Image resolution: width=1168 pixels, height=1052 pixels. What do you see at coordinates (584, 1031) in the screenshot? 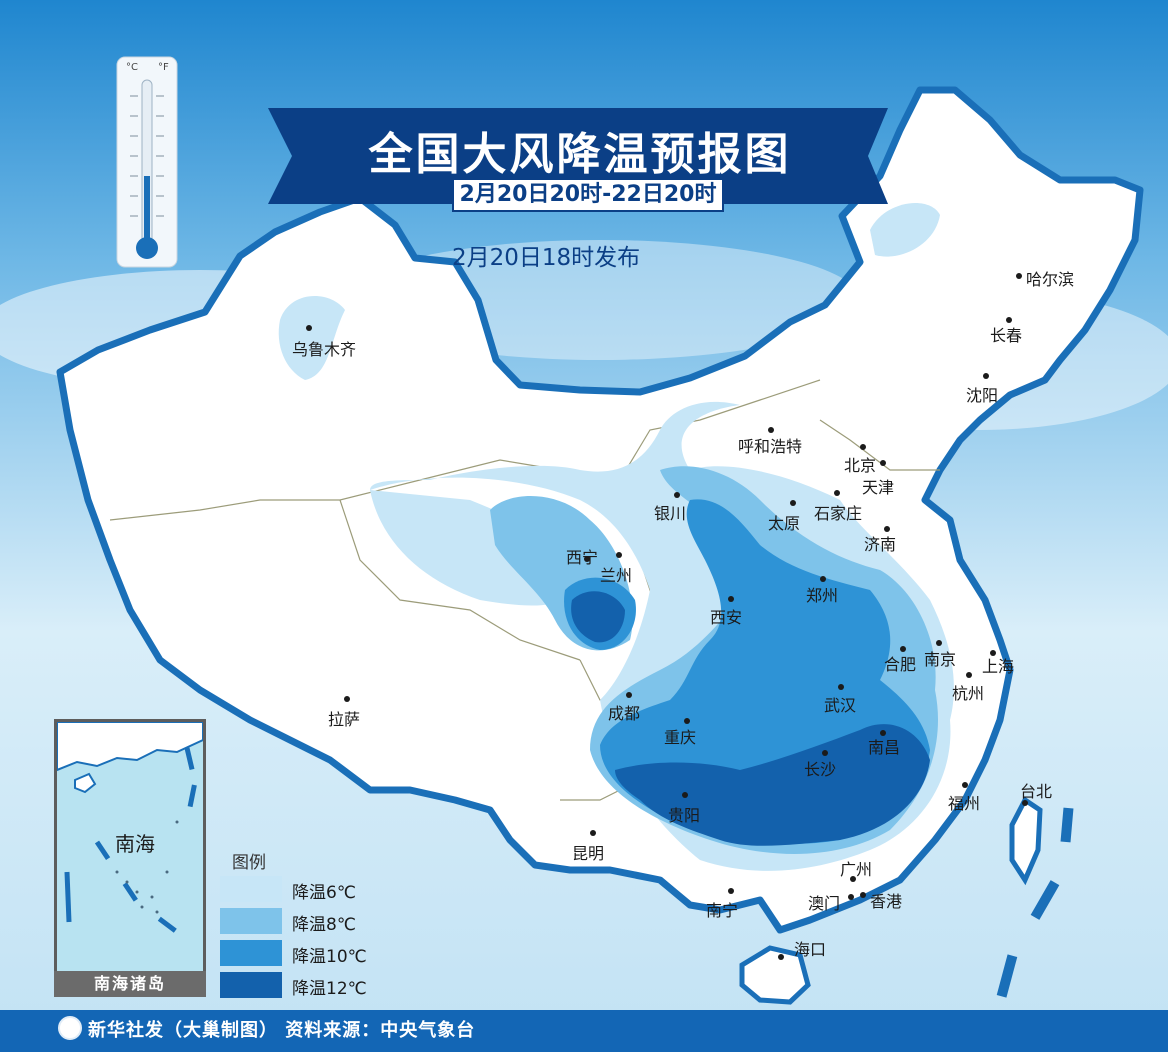
I see `footer-bar` at bounding box center [584, 1031].